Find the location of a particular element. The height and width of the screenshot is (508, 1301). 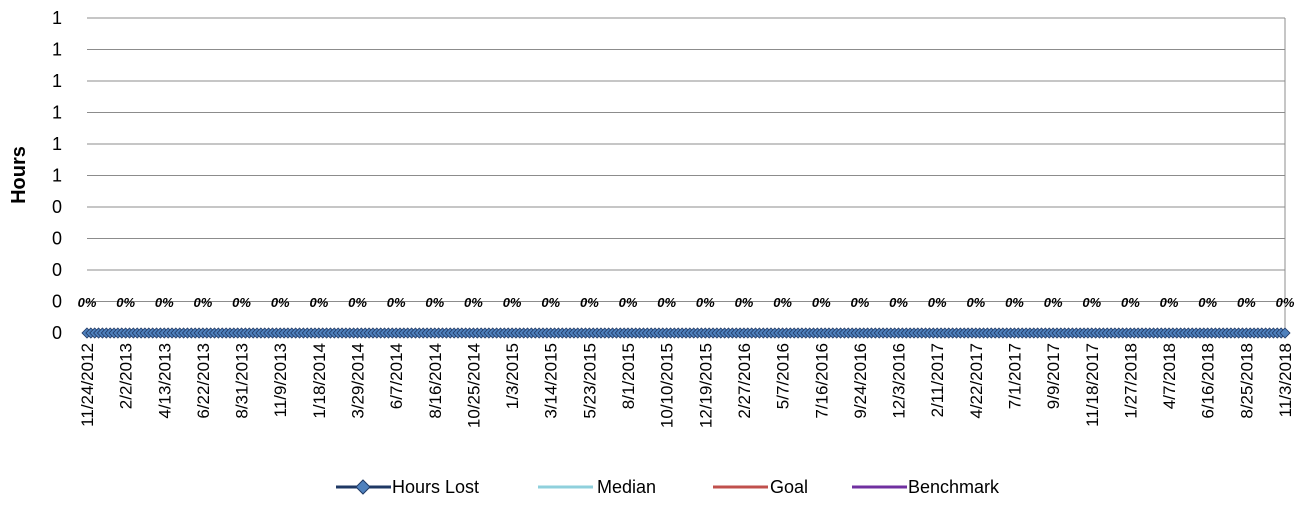

legend-label-goal: Goal is located at coordinates (789, 487).